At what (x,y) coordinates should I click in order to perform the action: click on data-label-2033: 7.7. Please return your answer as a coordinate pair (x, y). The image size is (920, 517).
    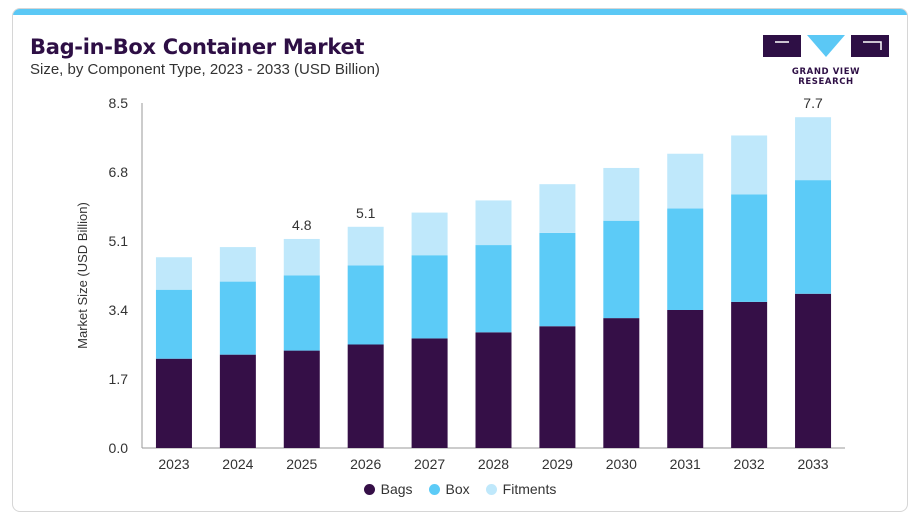
    Looking at the image, I should click on (813, 103).